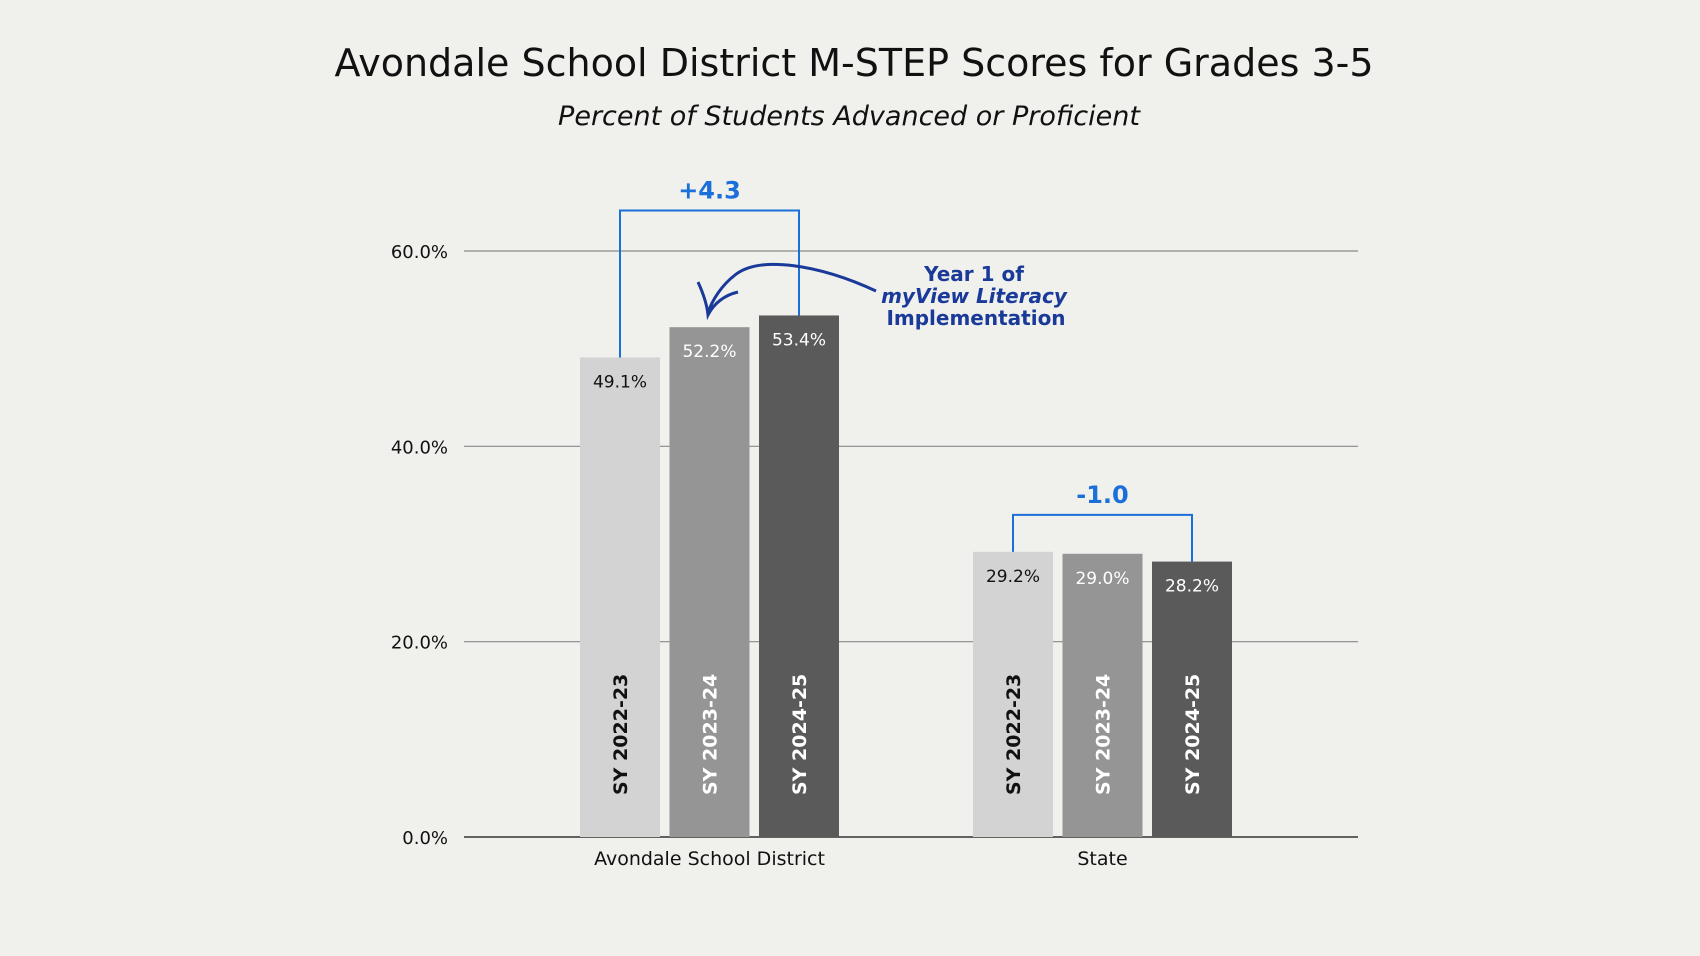  I want to click on callout: Year 1 of myView Literacy Implementation, so click(882, 296).